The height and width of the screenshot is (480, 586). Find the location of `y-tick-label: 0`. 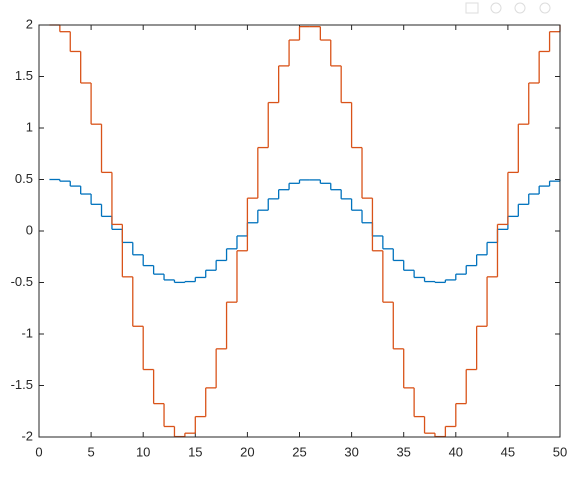

y-tick-label: 0 is located at coordinates (29, 229).